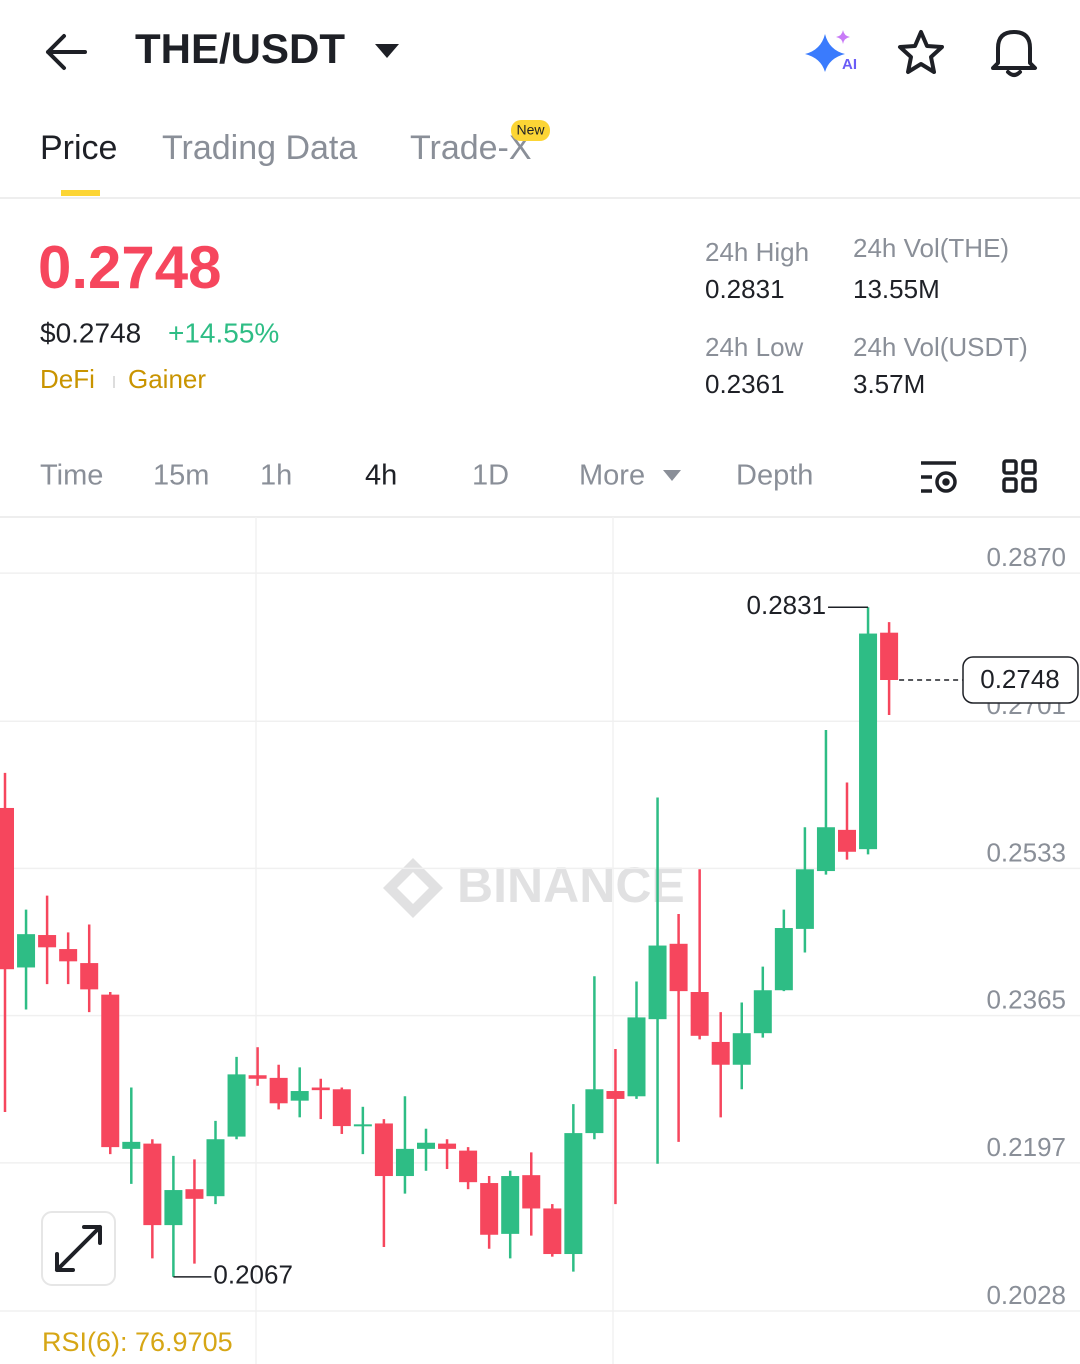 The height and width of the screenshot is (1364, 1080). What do you see at coordinates (181, 476) in the screenshot?
I see `interval: 15m` at bounding box center [181, 476].